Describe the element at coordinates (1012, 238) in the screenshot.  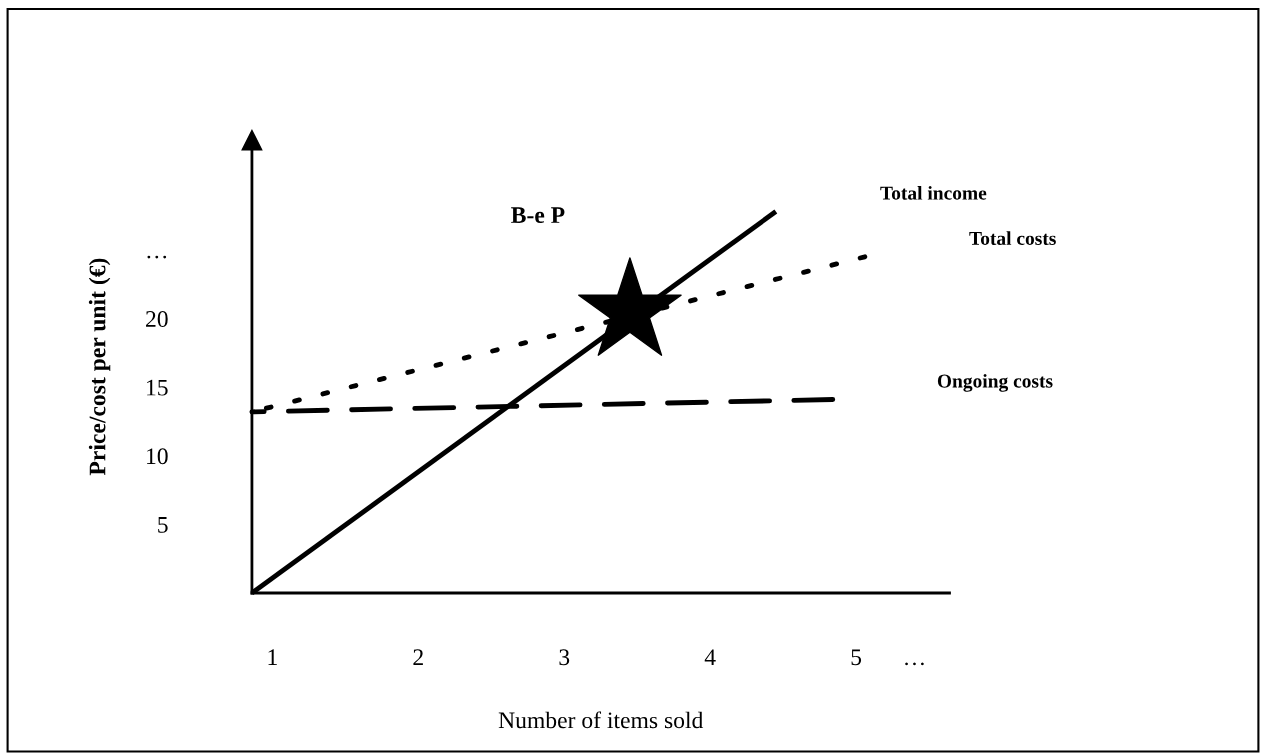
I see `text: Total costs` at that location.